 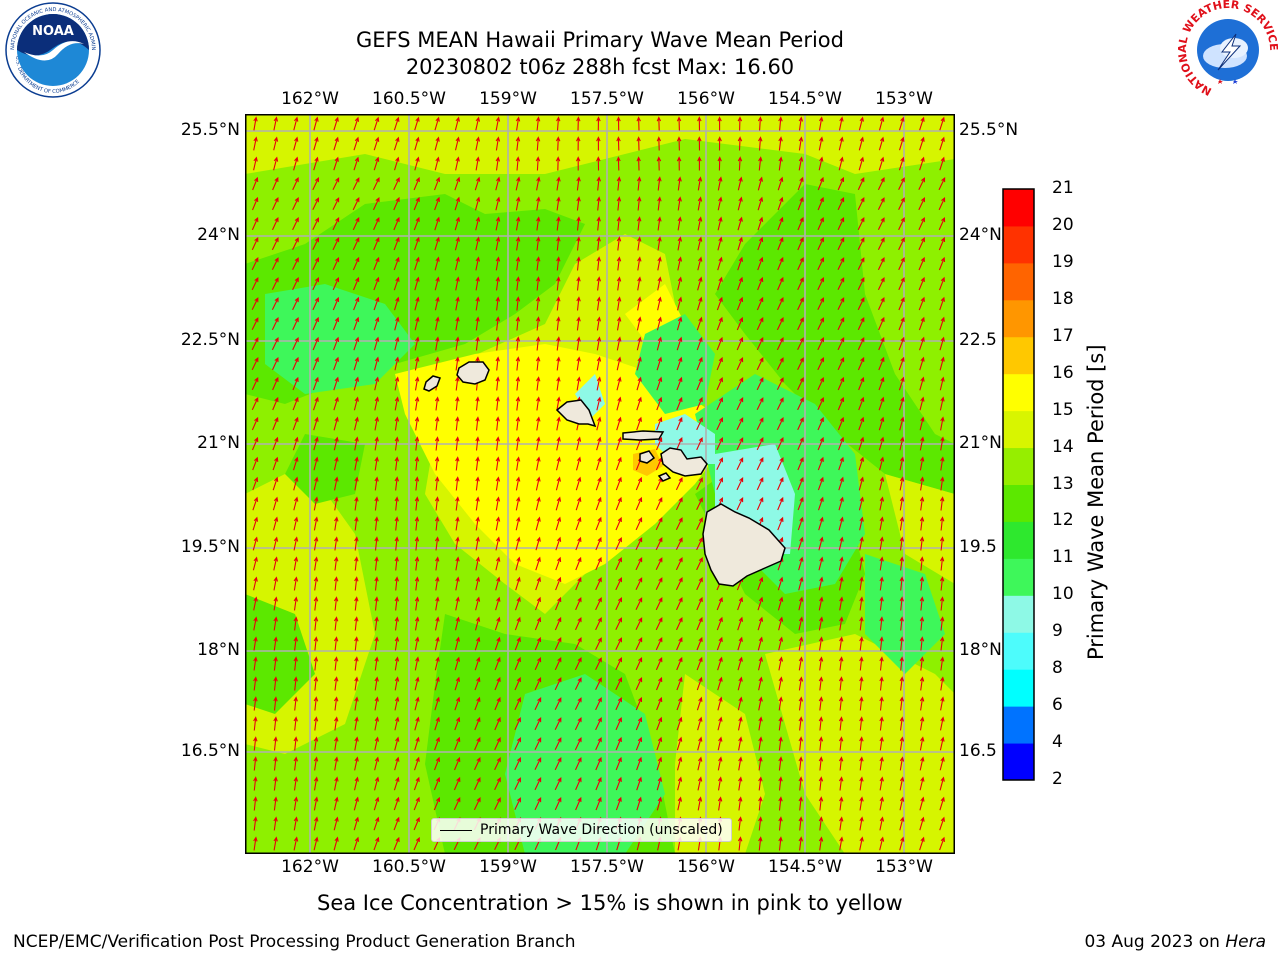 What do you see at coordinates (508, 867) in the screenshot?
I see `lon-label-bottom: 159°W` at bounding box center [508, 867].